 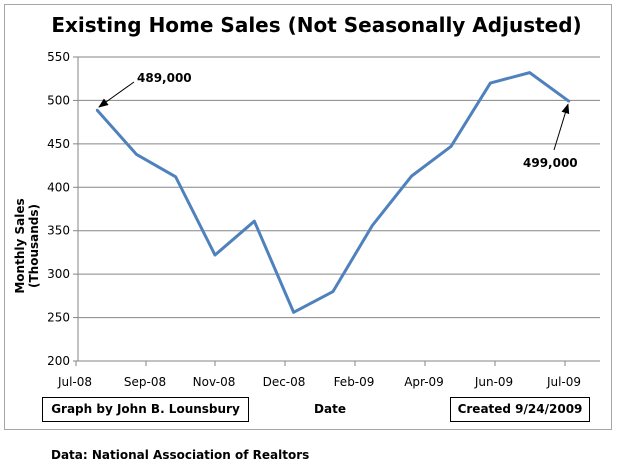 I want to click on data-source-note: Data: National Association of Realtors, so click(x=180, y=455).